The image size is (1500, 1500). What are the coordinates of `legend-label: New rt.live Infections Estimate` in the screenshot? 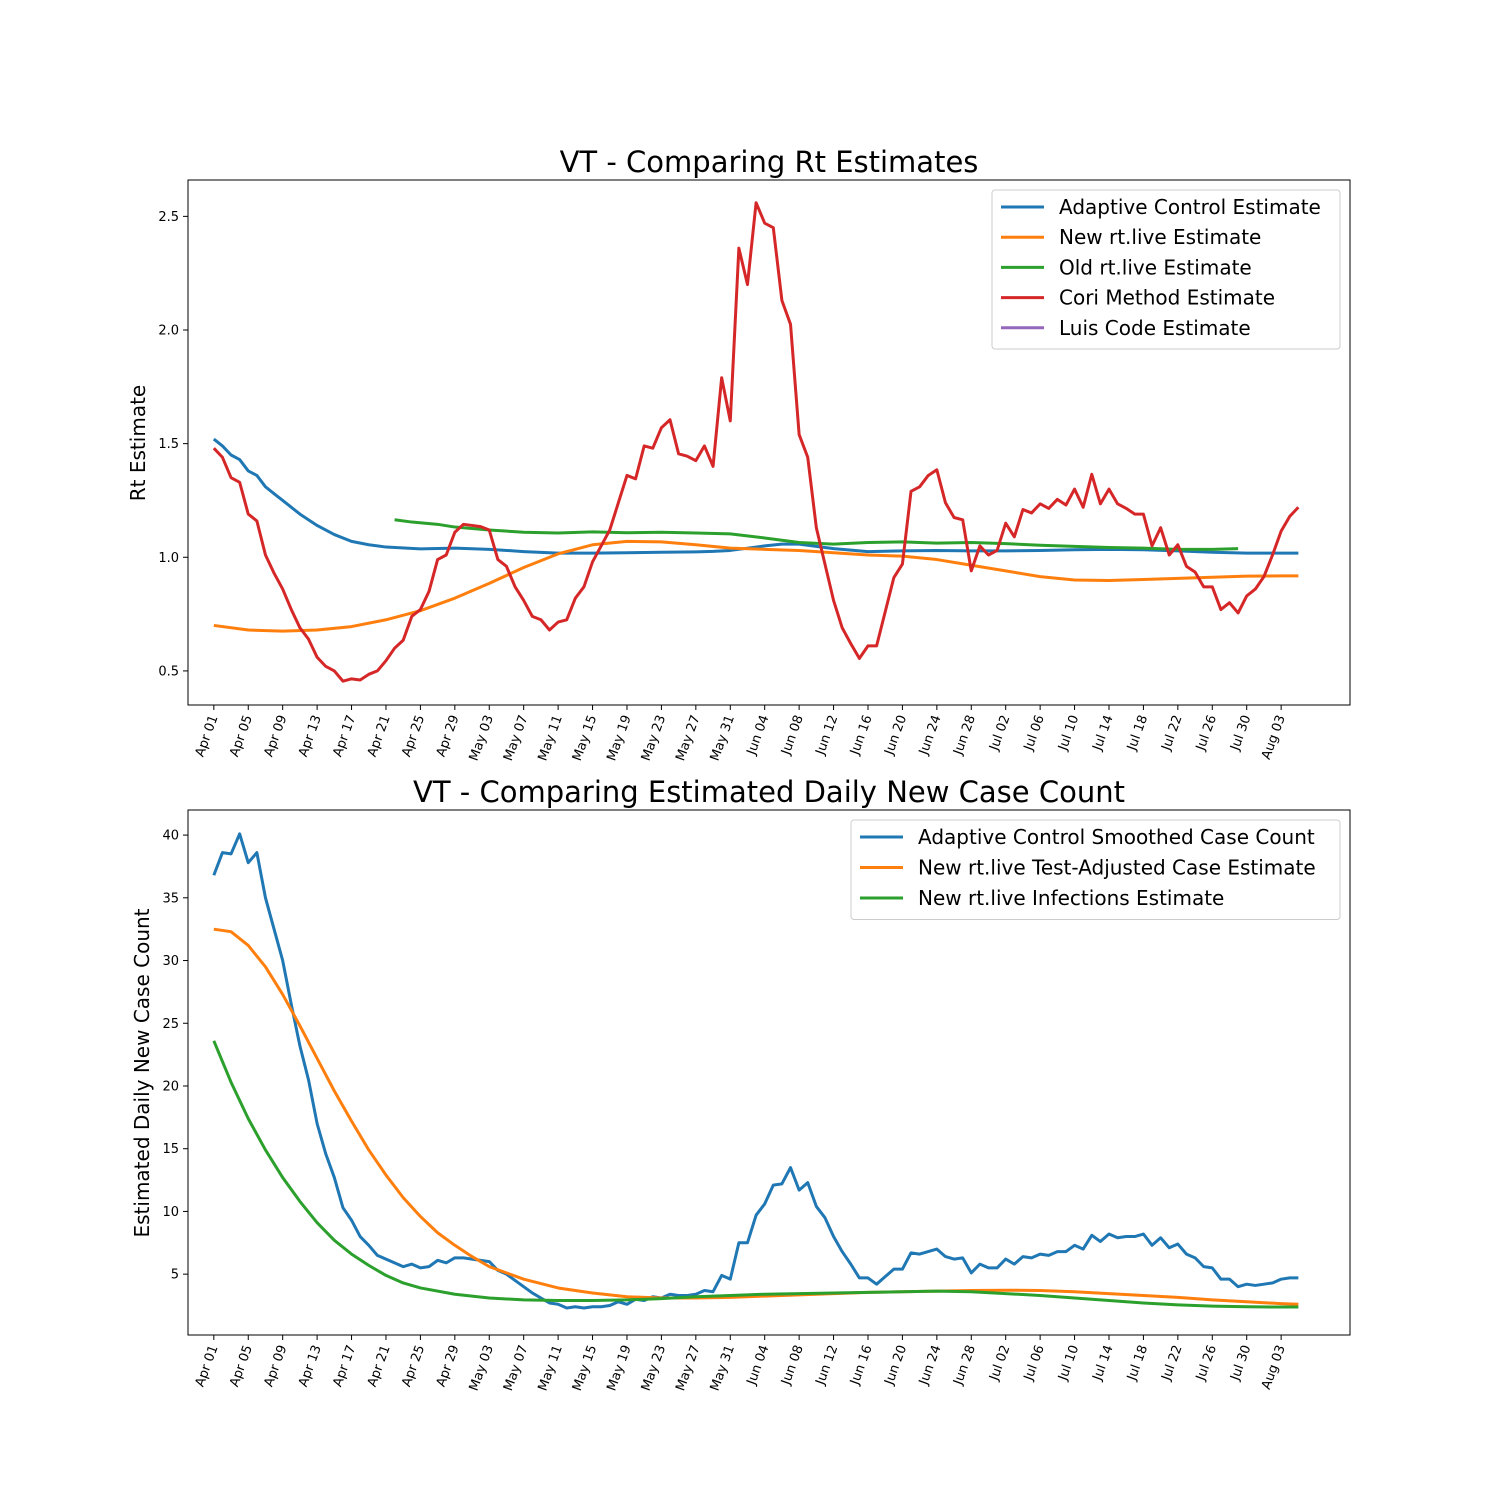 It's located at (1071, 898).